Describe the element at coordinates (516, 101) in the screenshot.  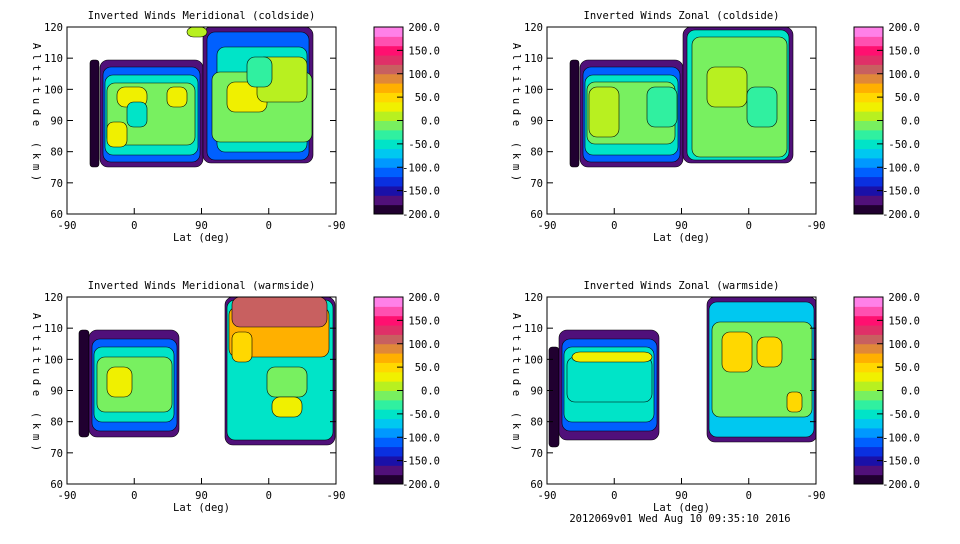
I see `y-axis-label-char: u` at that location.